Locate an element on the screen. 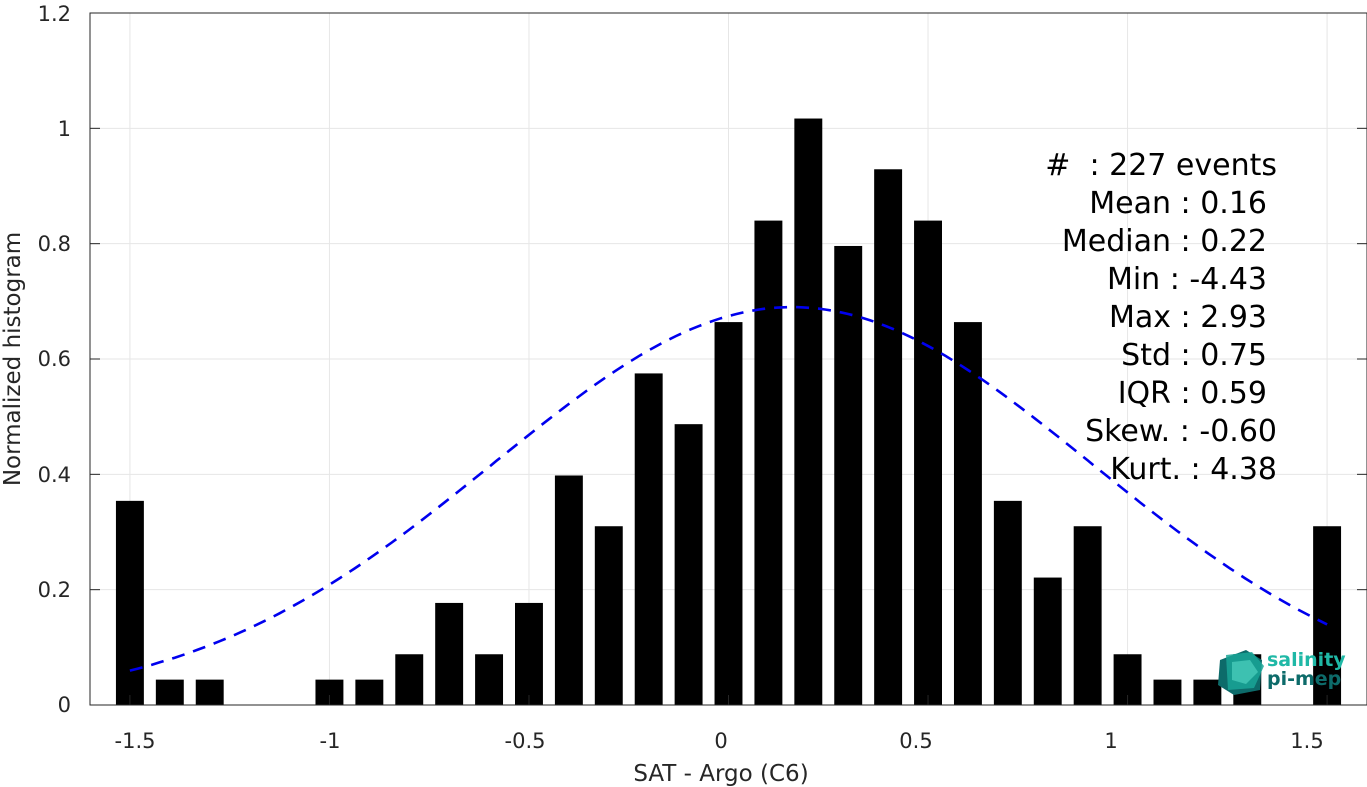  stat-mean: Mean : 0.16 is located at coordinates (1178, 203).